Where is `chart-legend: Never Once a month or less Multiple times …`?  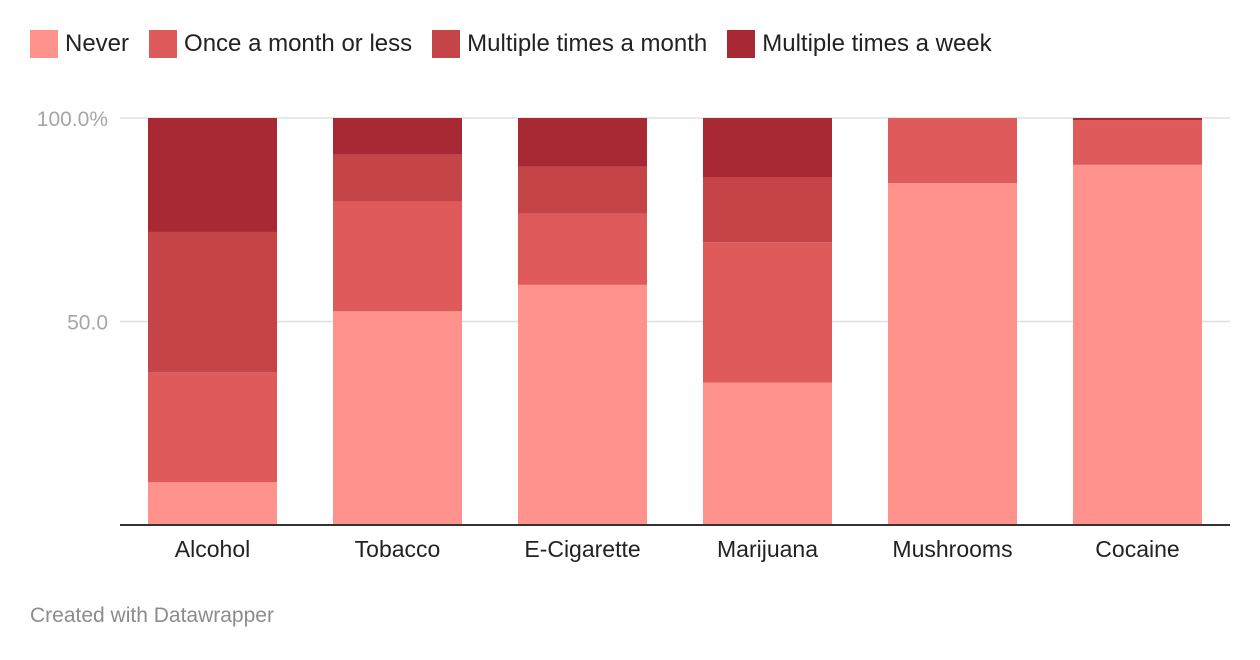
chart-legend: Never Once a month or less Multiple times … is located at coordinates (521, 44).